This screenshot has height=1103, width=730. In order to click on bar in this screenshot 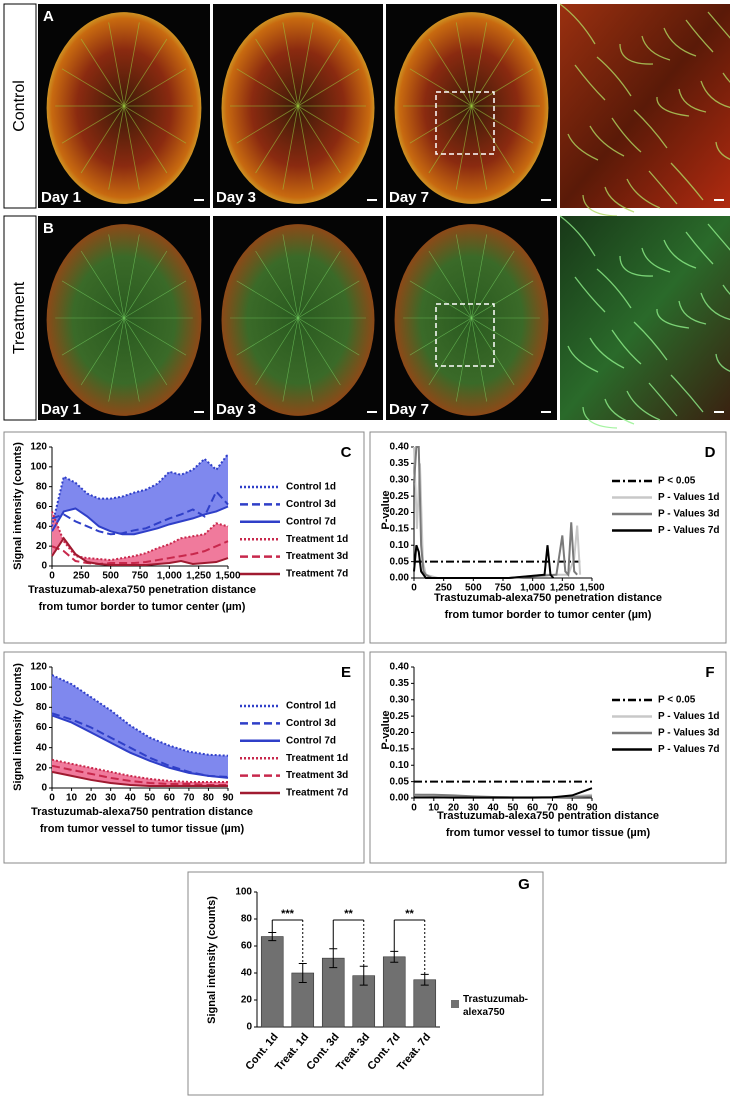, I will do `click(425, 1003)`.